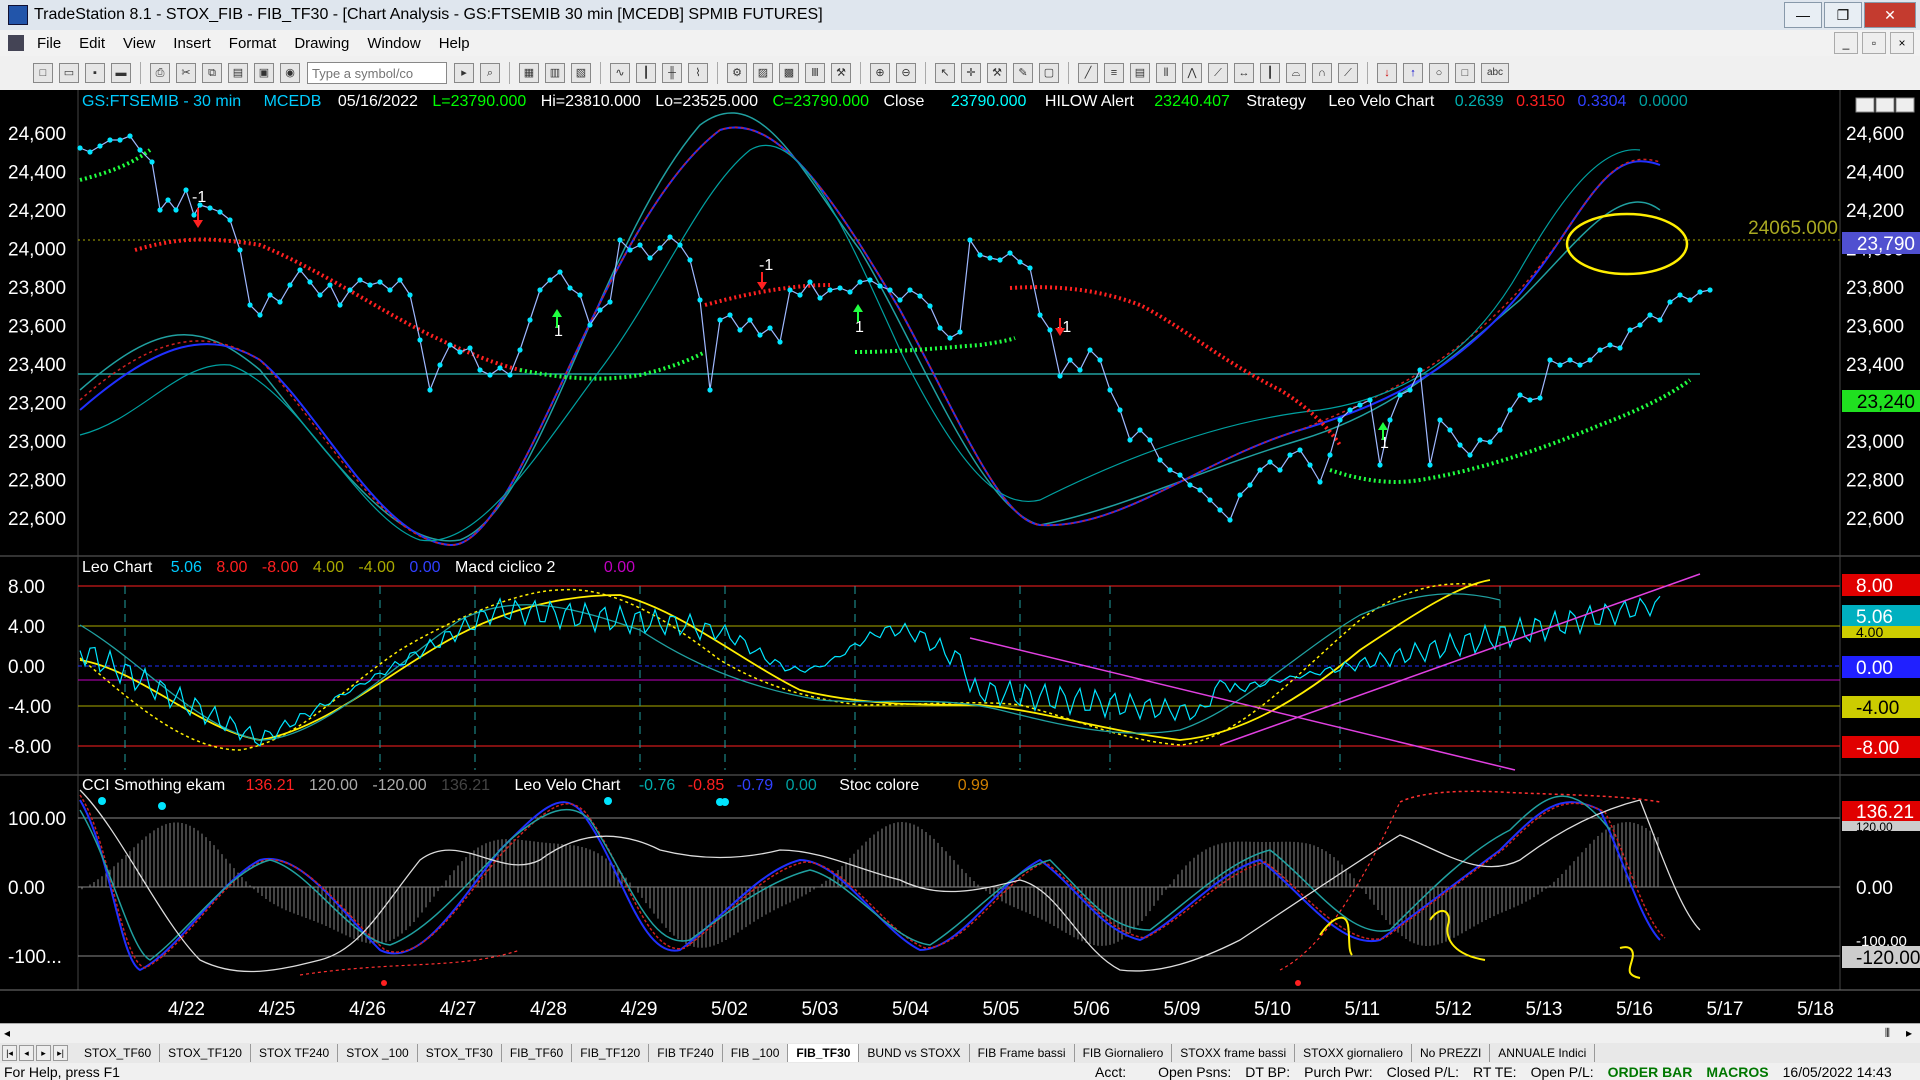  Describe the element at coordinates (1244, 73) in the screenshot. I see `horizontal-arrow-icon: ↔` at that location.